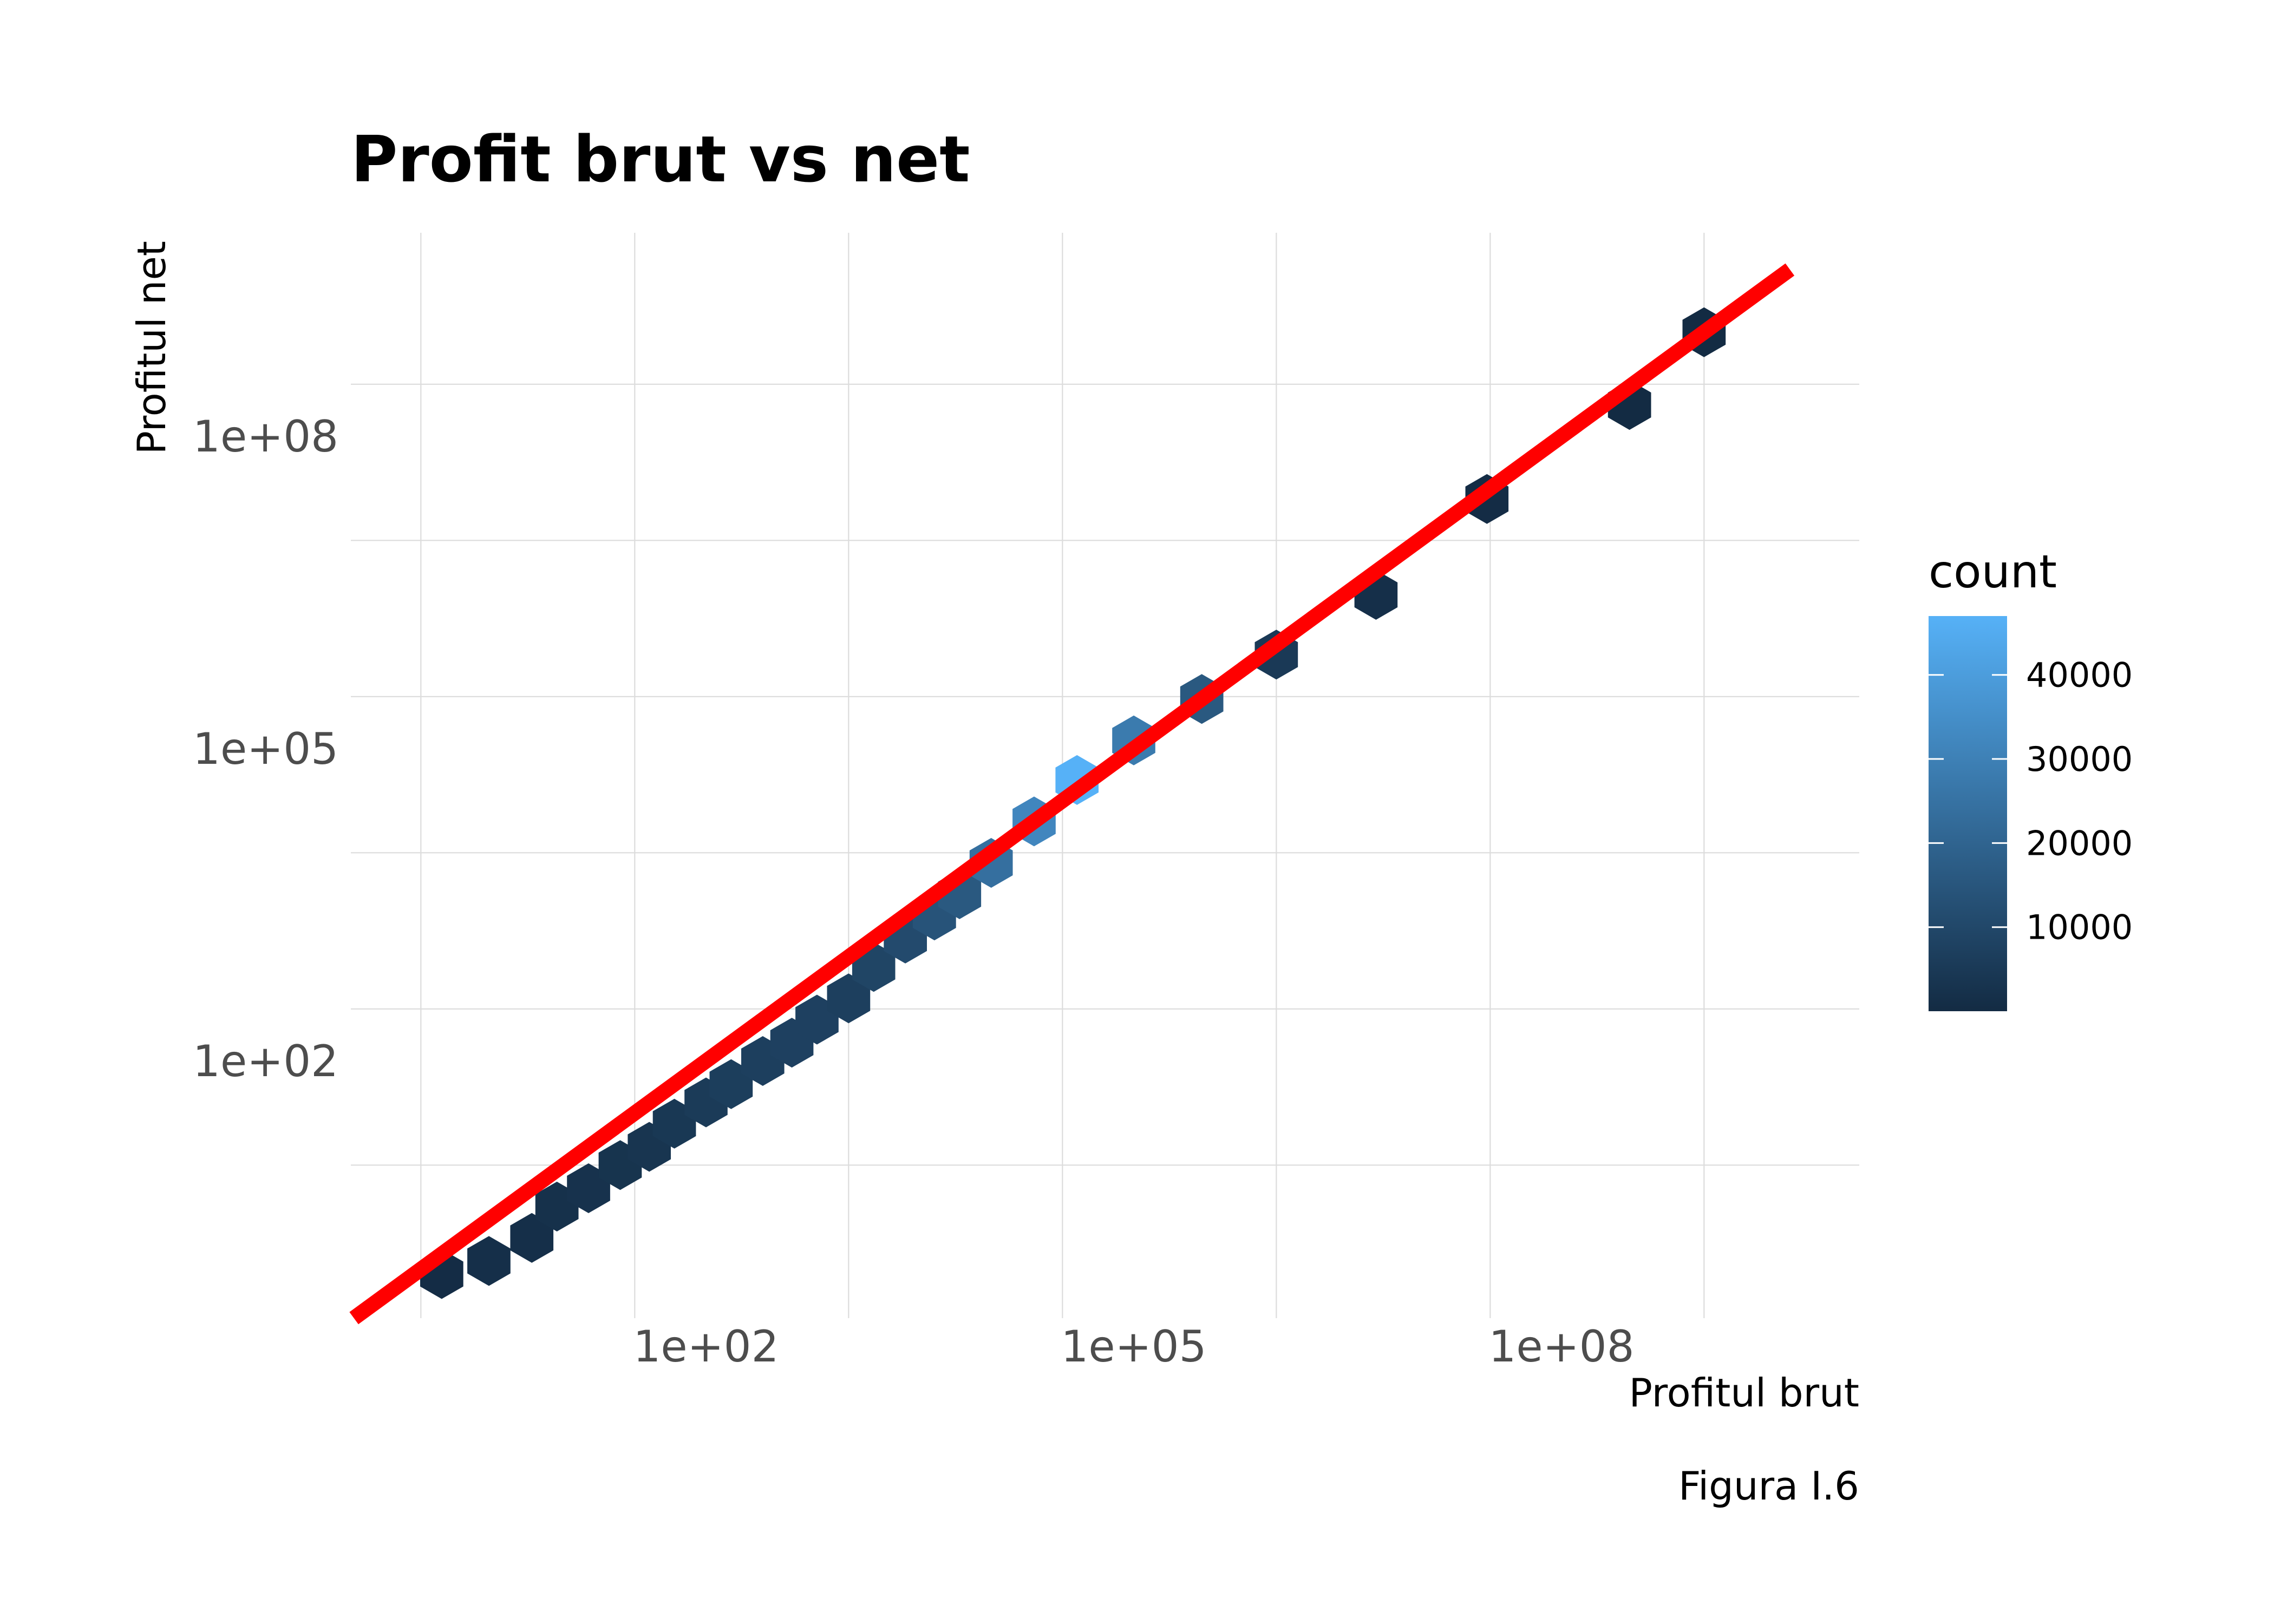  I want to click on color-legend: count 10000 20000 30000 40000, so click(2031, 778).